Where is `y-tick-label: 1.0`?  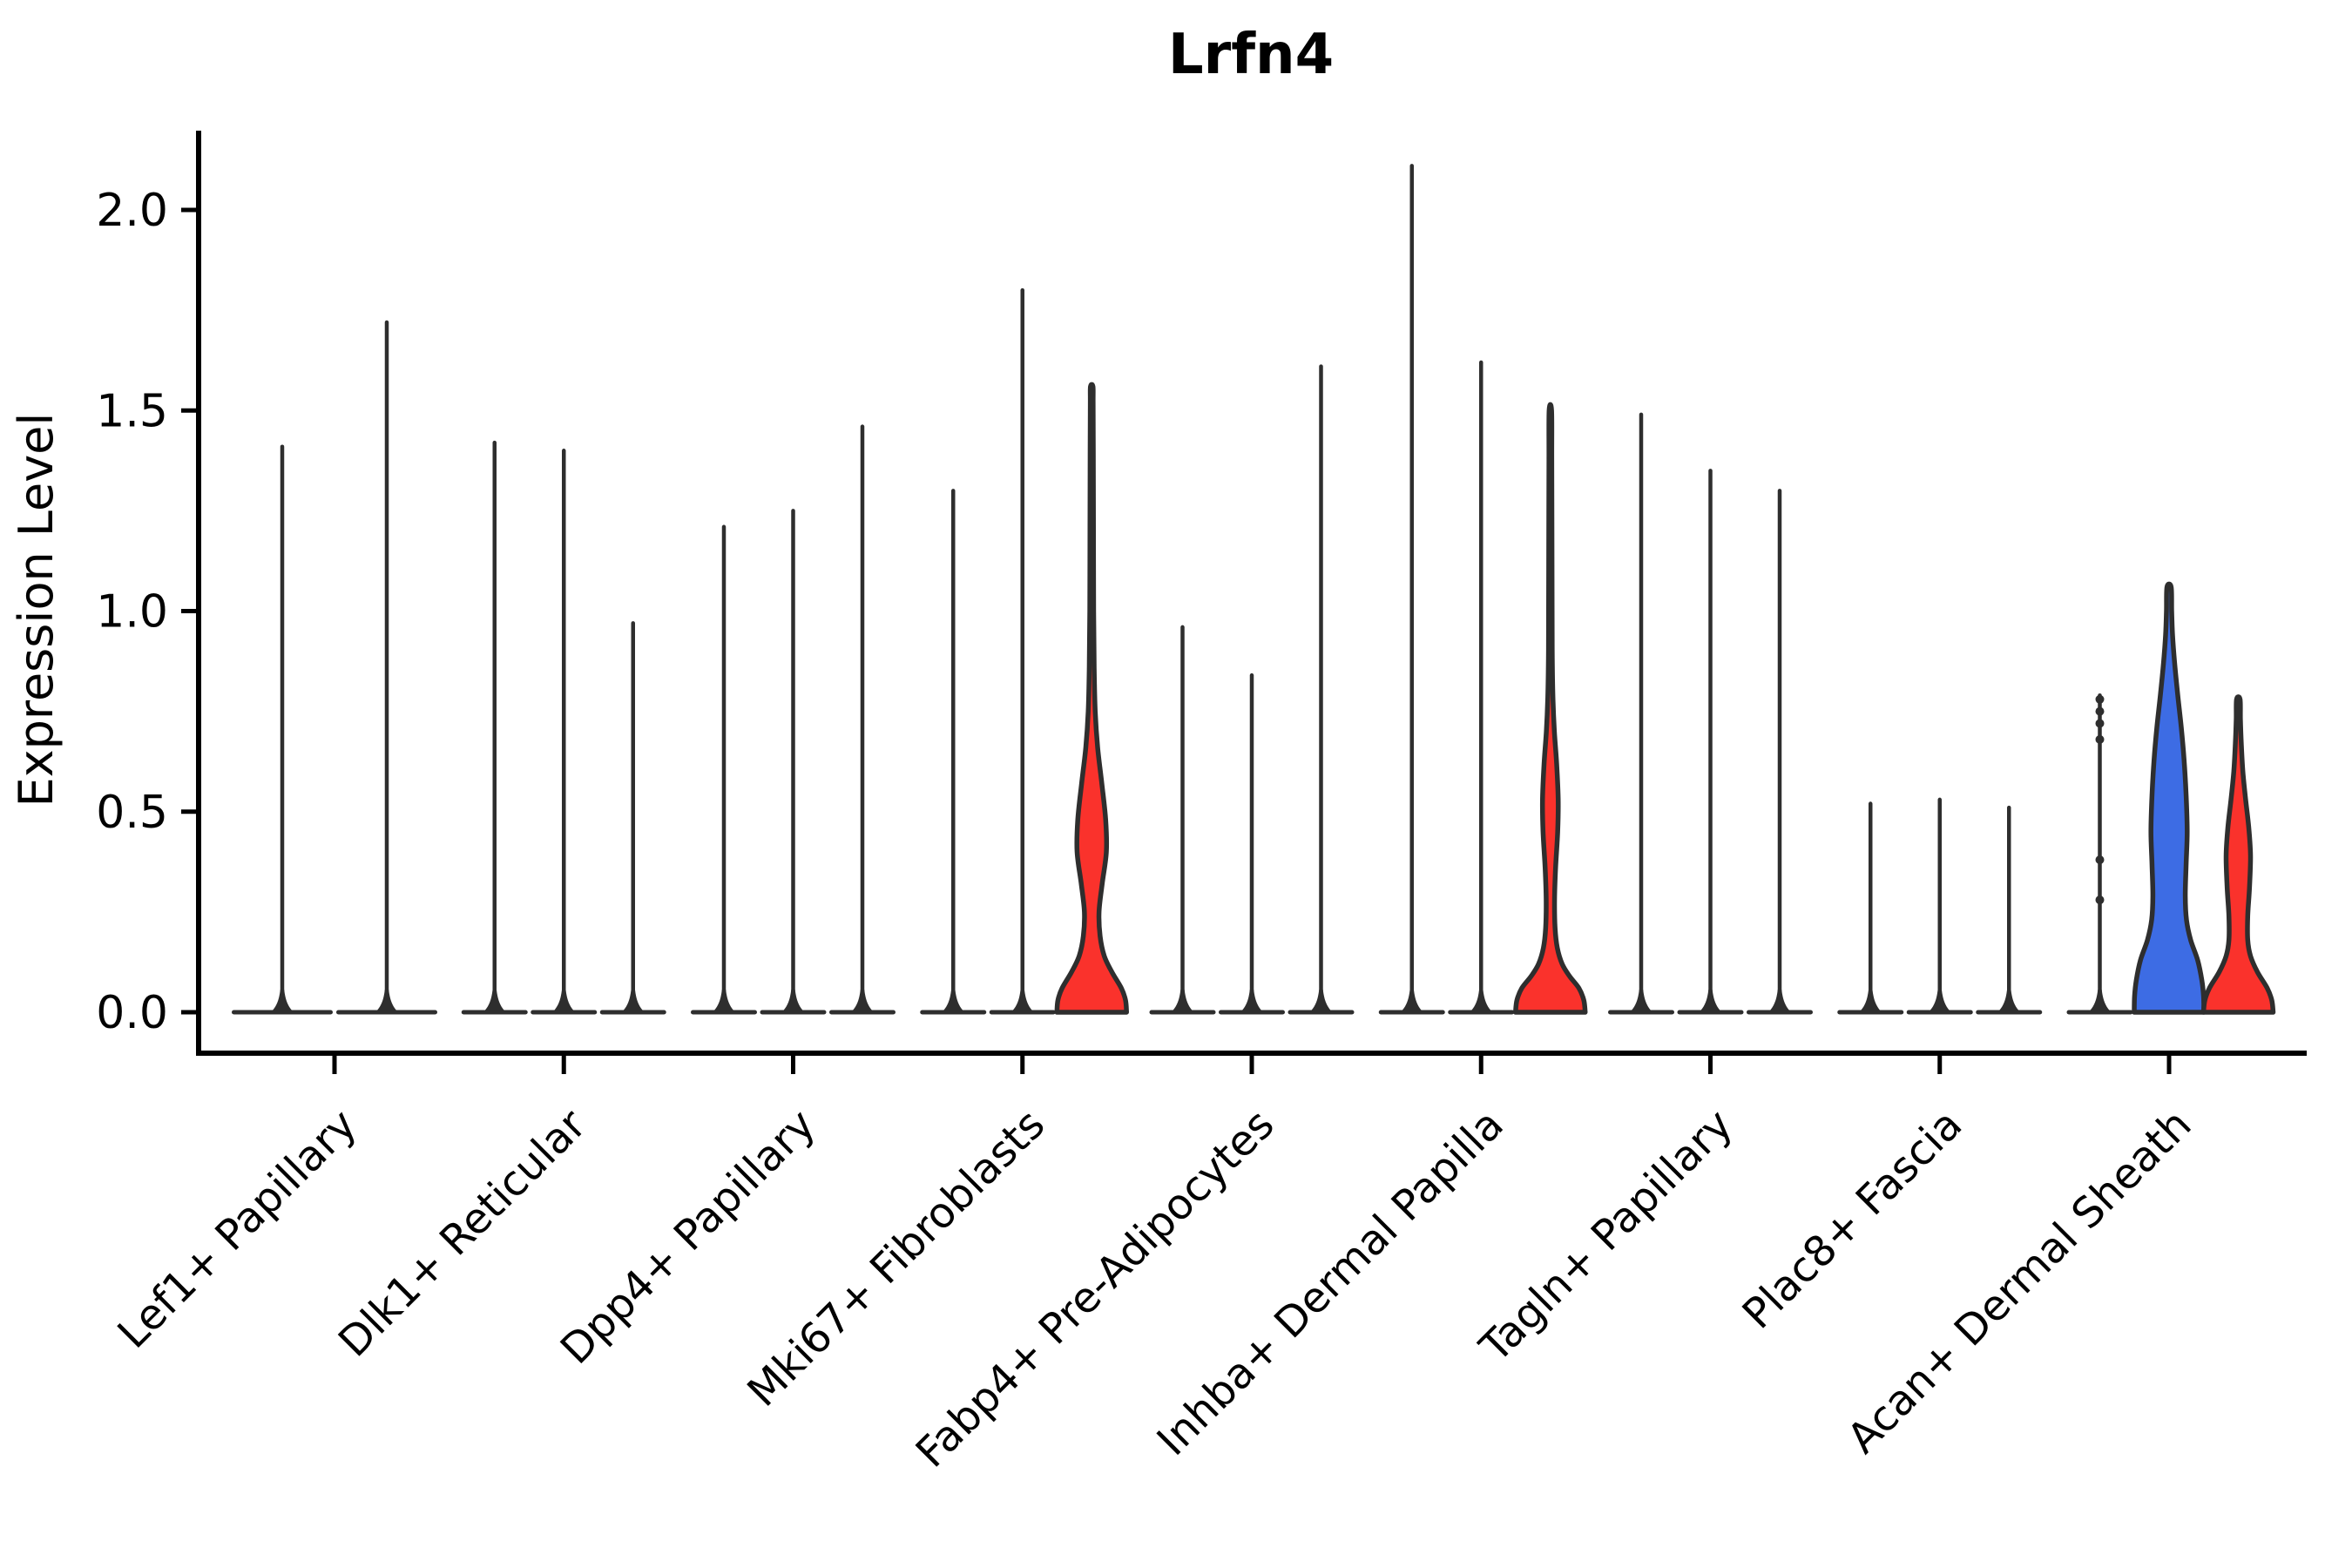
y-tick-label: 1.0 is located at coordinates (132, 613).